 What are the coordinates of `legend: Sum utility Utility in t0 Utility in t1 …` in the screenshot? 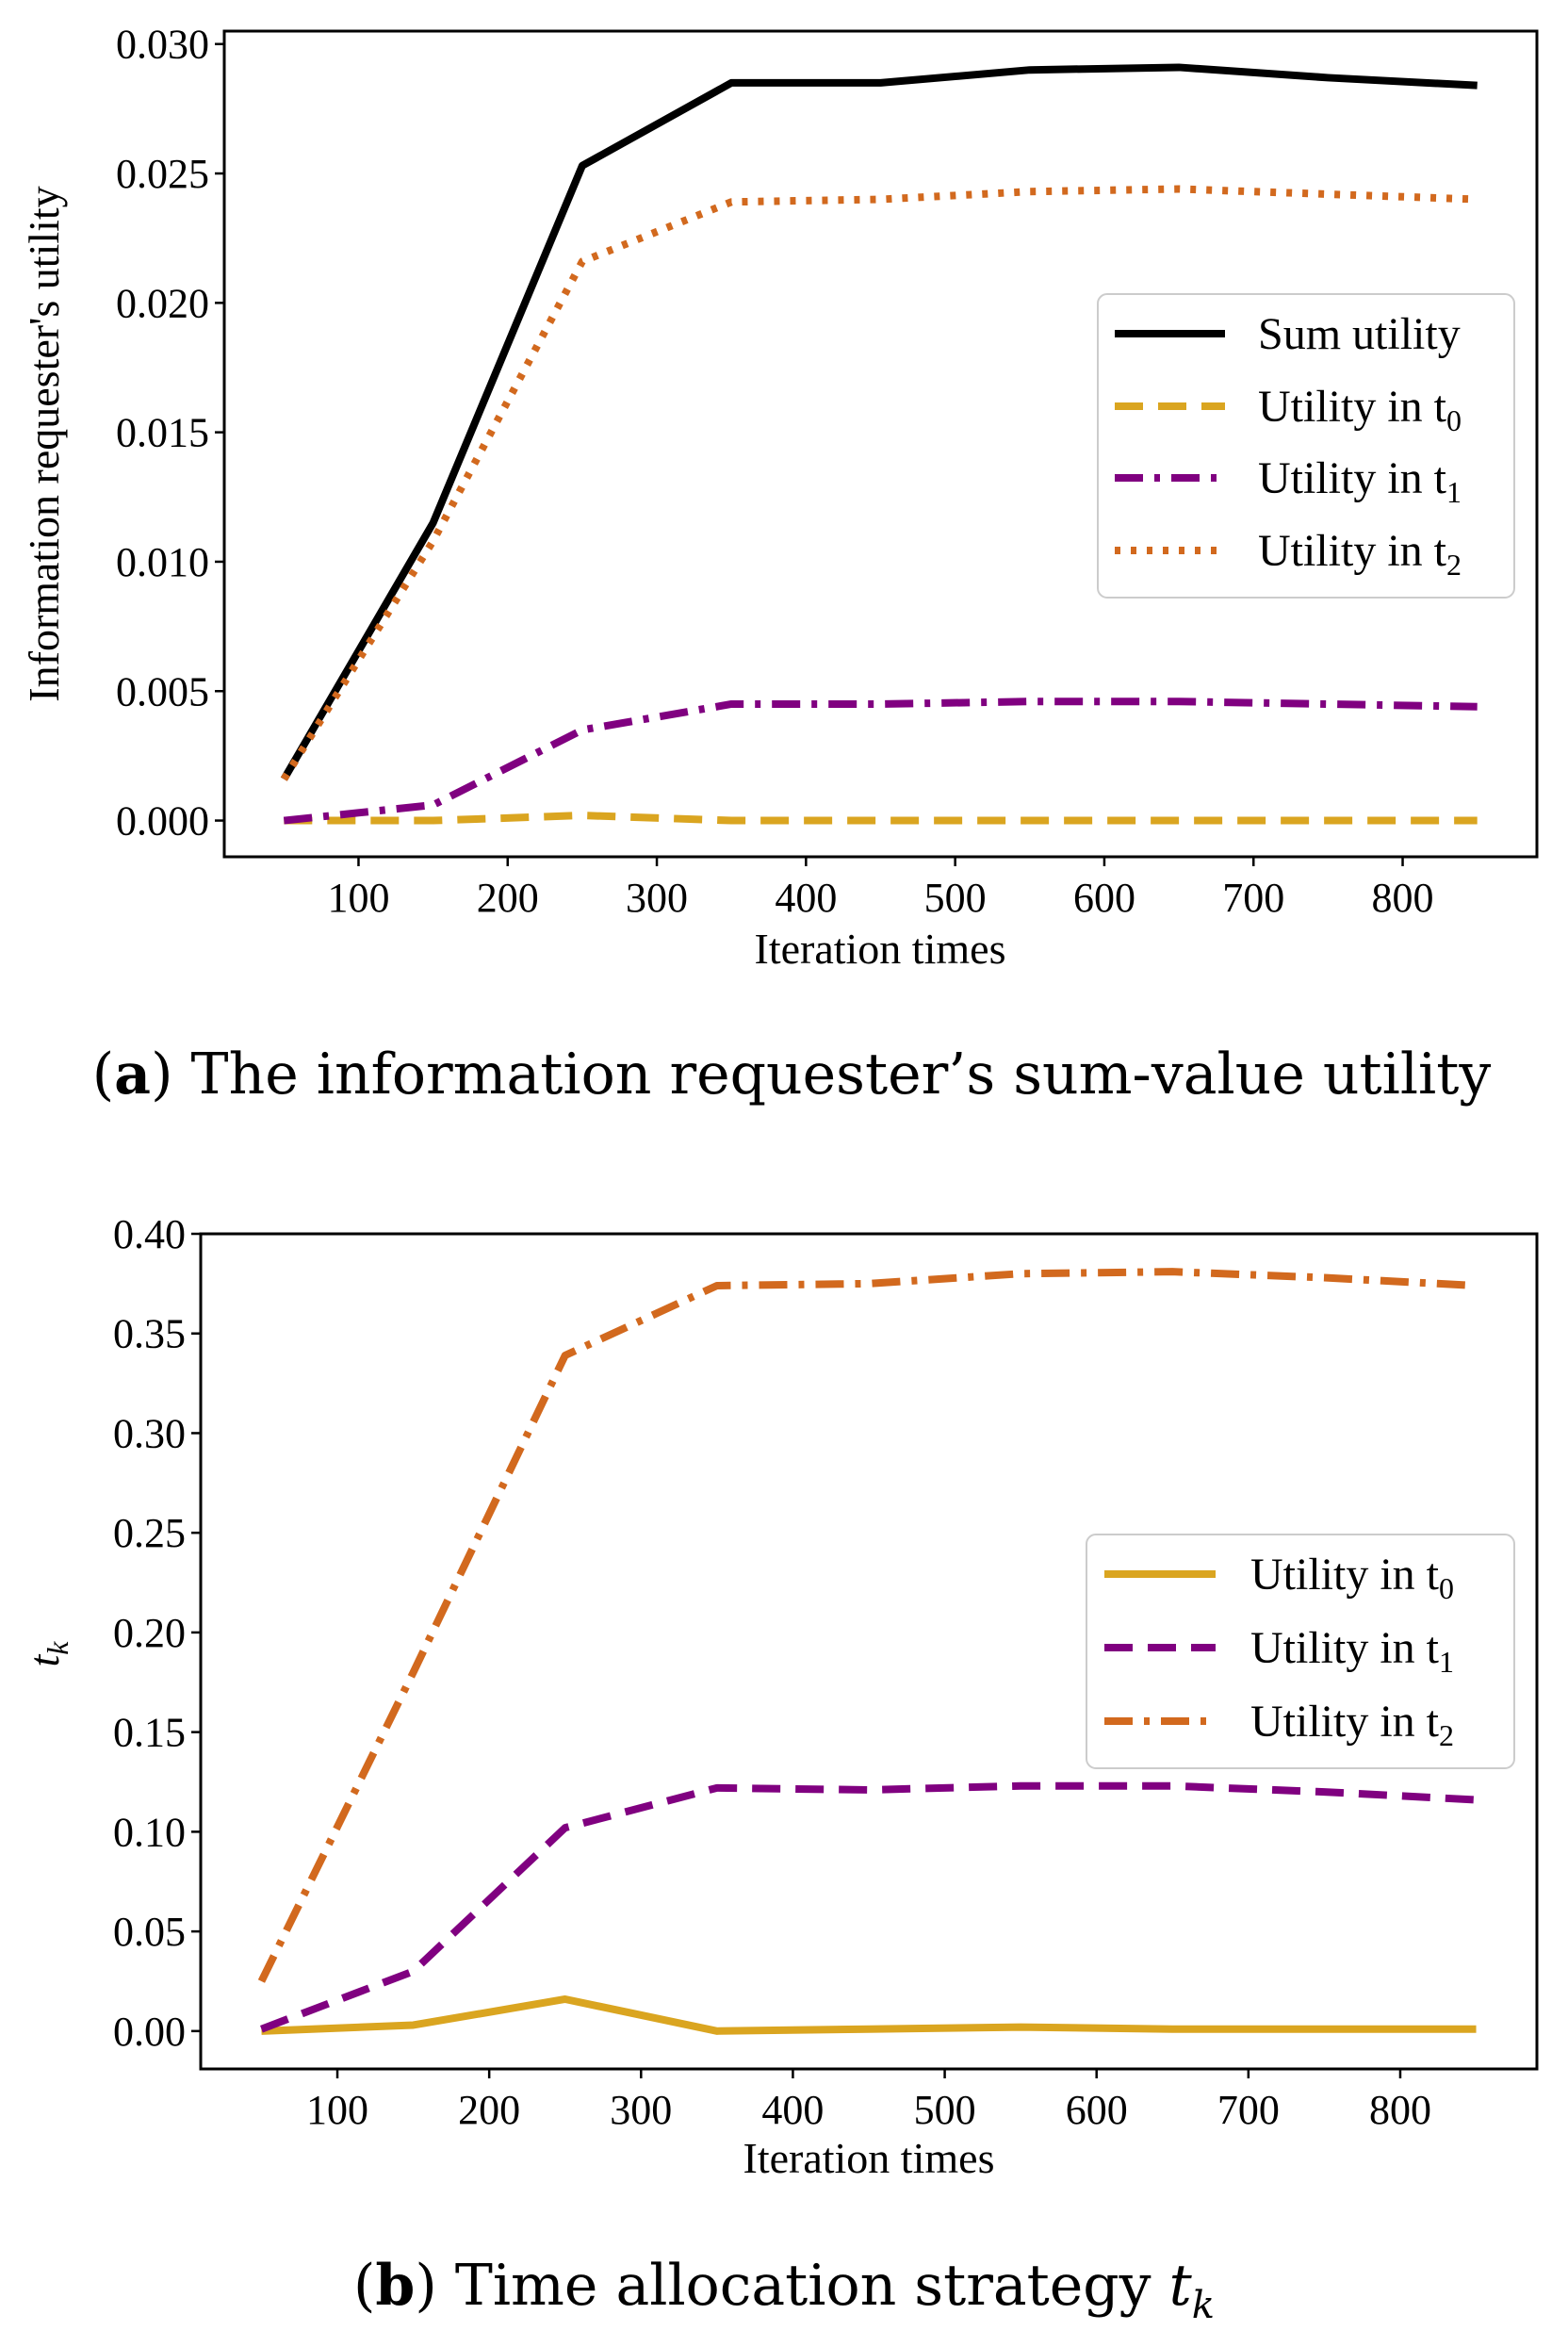 It's located at (1306, 446).